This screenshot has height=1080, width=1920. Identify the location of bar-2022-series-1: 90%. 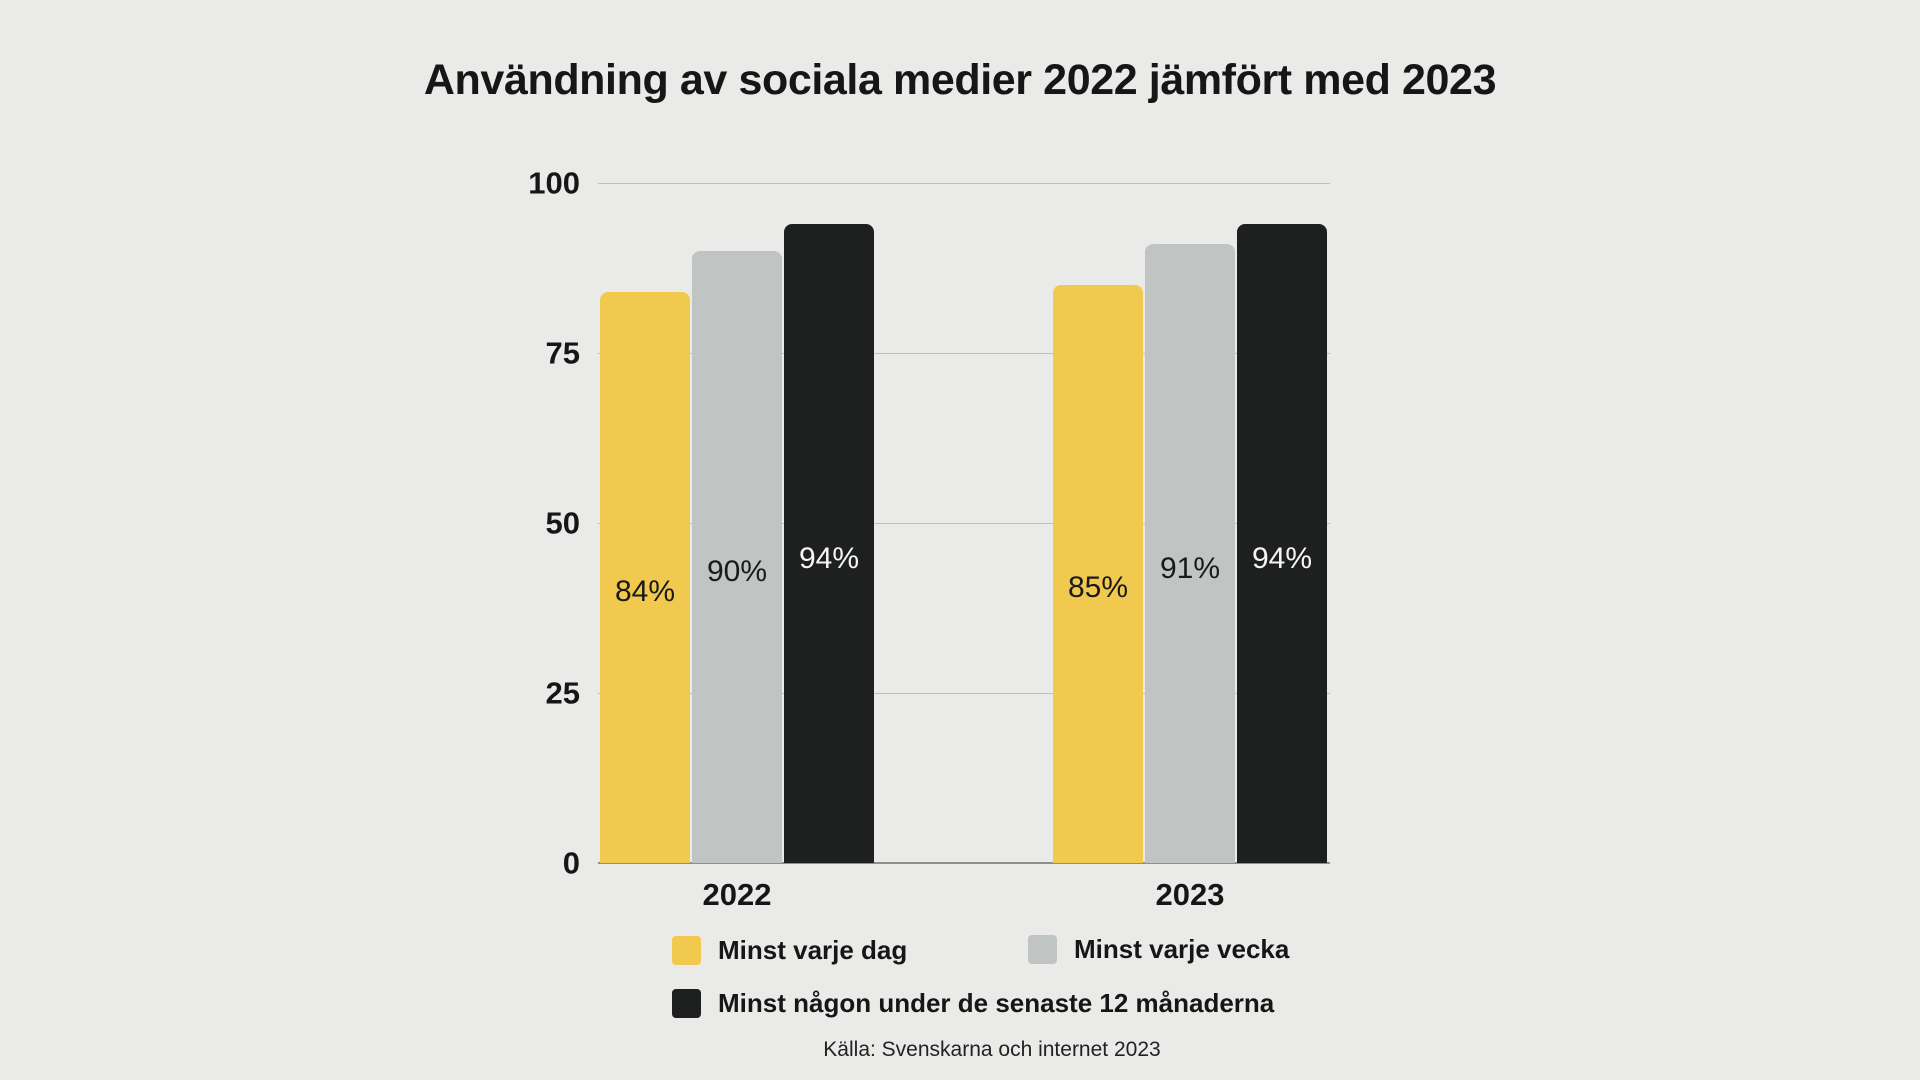
(737, 557).